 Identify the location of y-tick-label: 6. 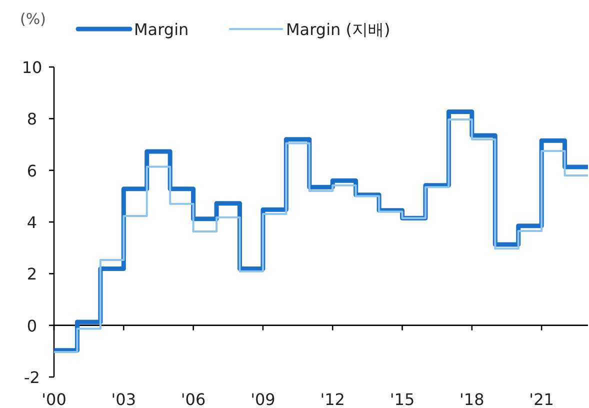
(32, 170).